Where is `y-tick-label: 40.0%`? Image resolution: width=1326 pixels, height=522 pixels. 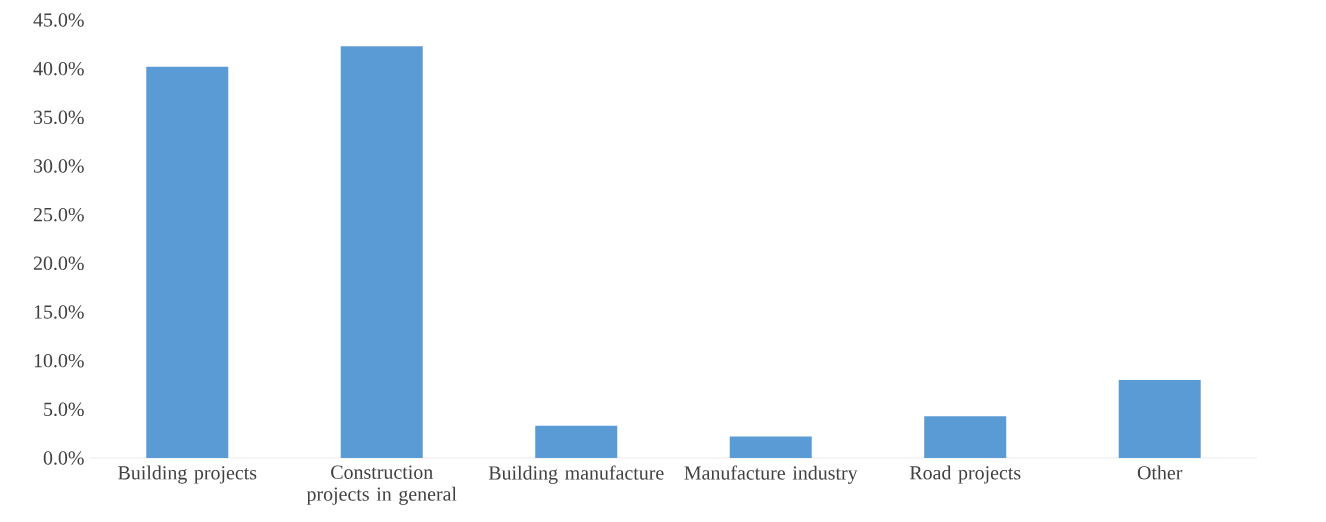
y-tick-label: 40.0% is located at coordinates (58, 68).